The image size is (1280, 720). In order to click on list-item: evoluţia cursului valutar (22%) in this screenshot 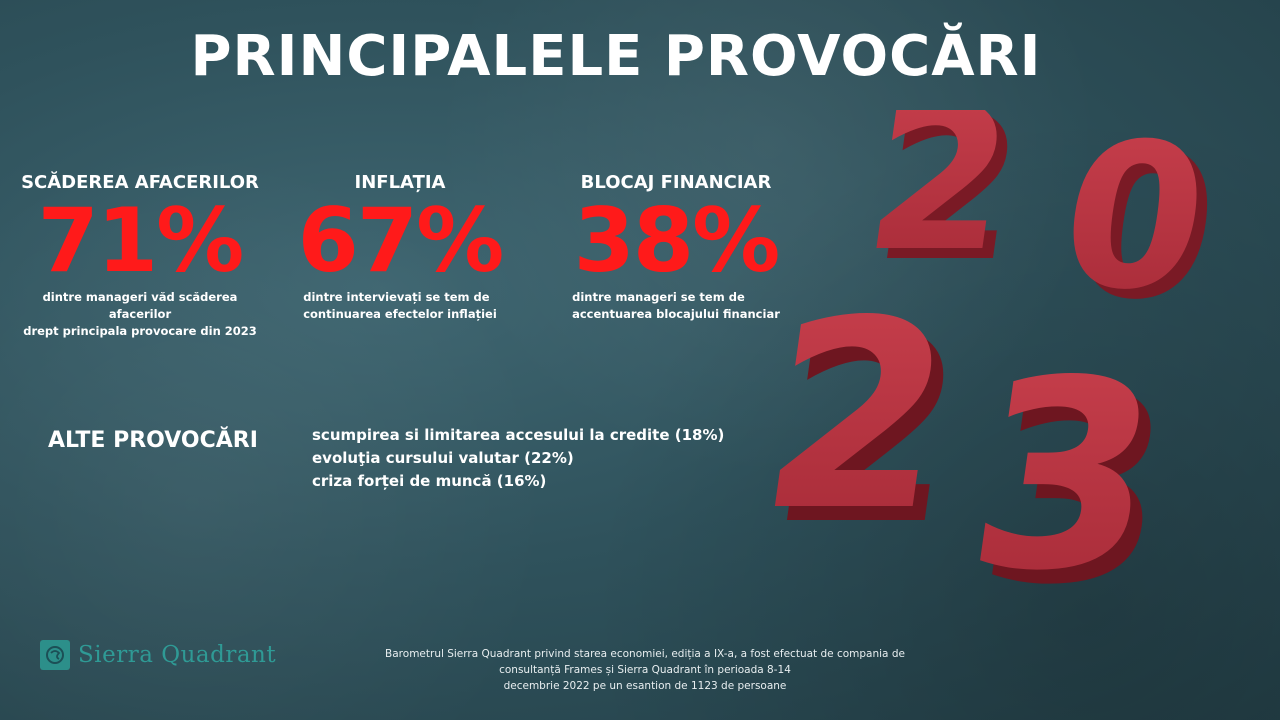, I will do `click(443, 458)`.